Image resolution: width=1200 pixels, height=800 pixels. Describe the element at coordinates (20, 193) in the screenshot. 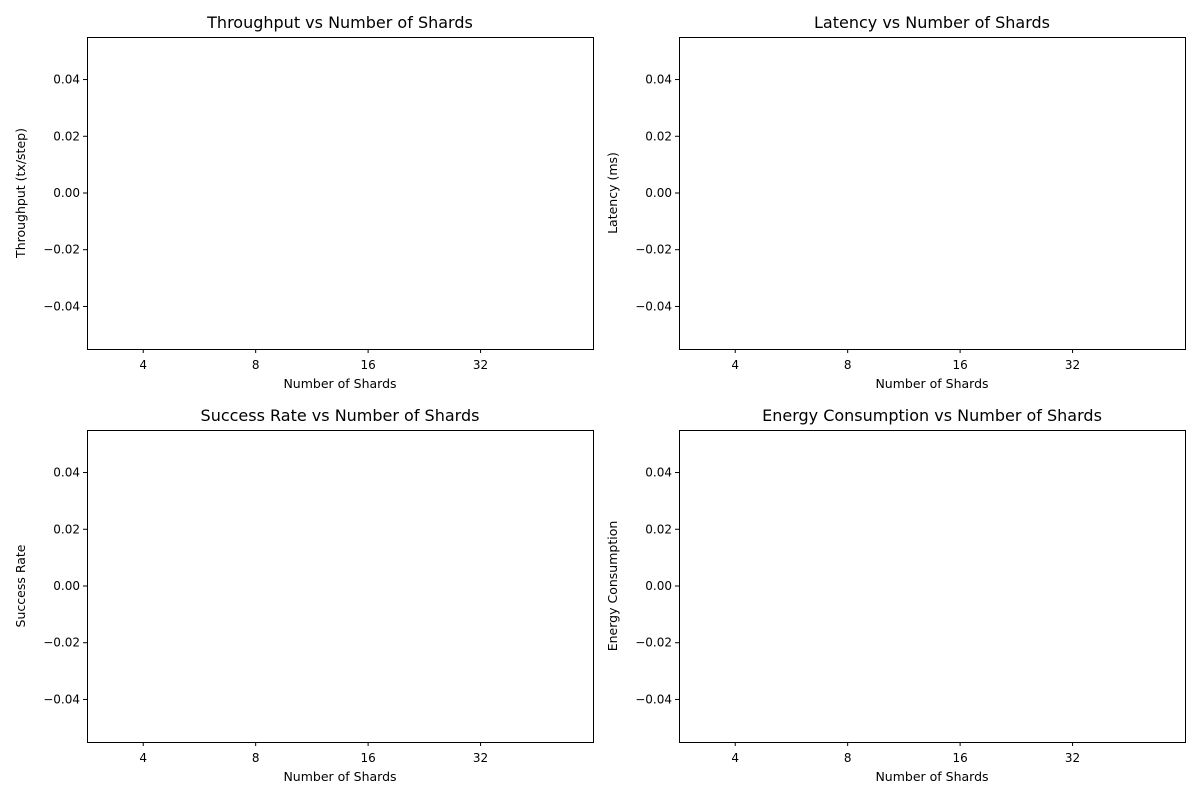

I see `y-axis-label: Throughput (tx/step)` at that location.